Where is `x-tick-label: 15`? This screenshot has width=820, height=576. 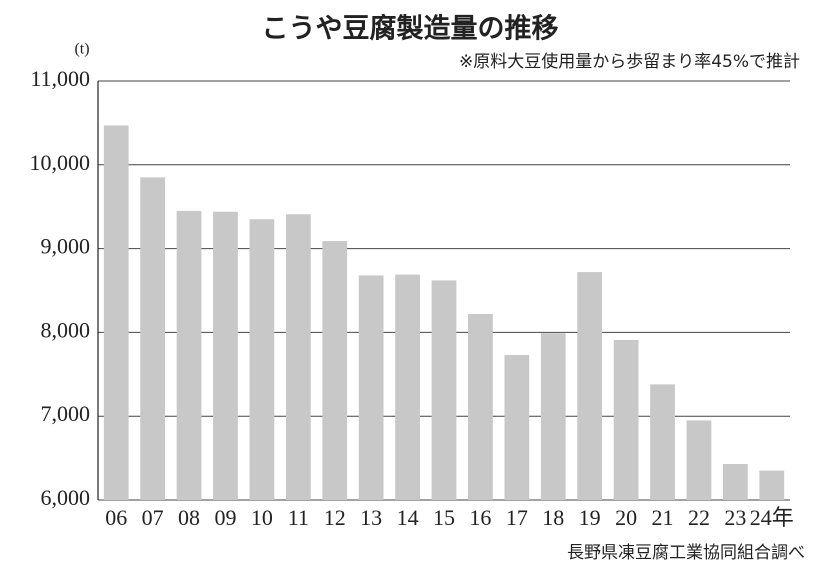
x-tick-label: 15 is located at coordinates (444, 517).